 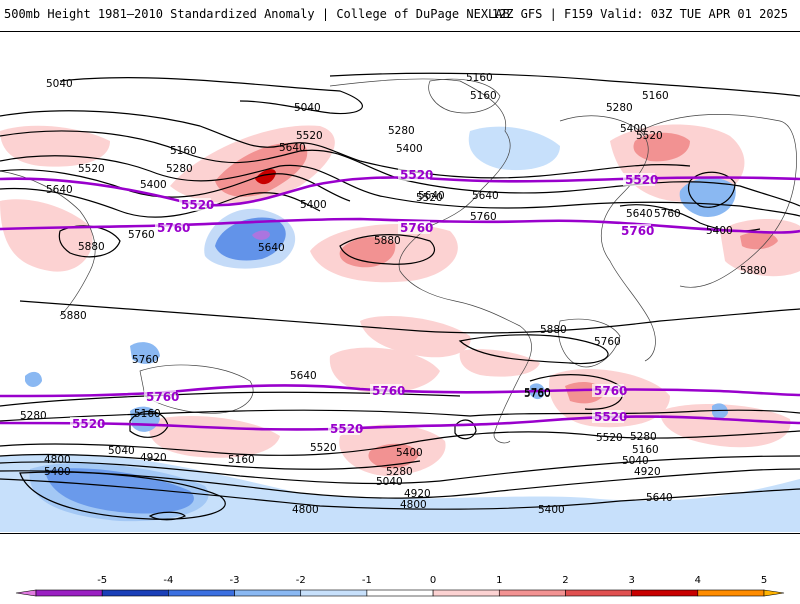 I want to click on colorbar-tick-label: 1, so click(x=499, y=580).